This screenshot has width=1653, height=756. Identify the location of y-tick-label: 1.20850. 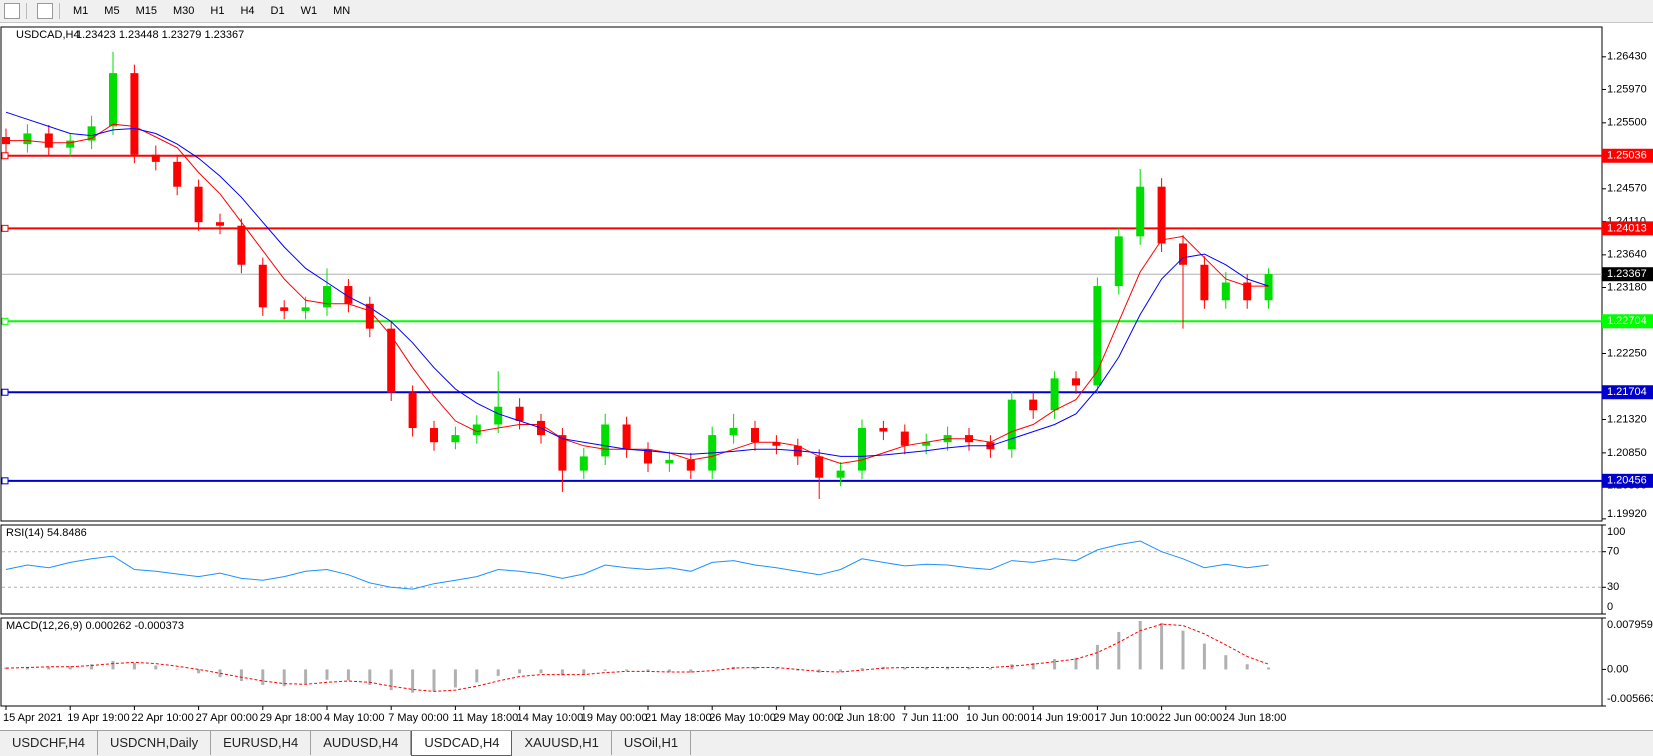
(1627, 453).